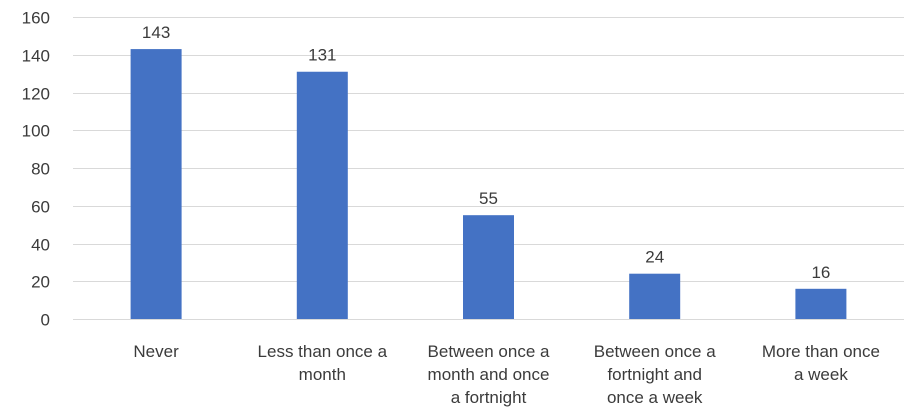  What do you see at coordinates (820, 272) in the screenshot?
I see `data-label: 16` at bounding box center [820, 272].